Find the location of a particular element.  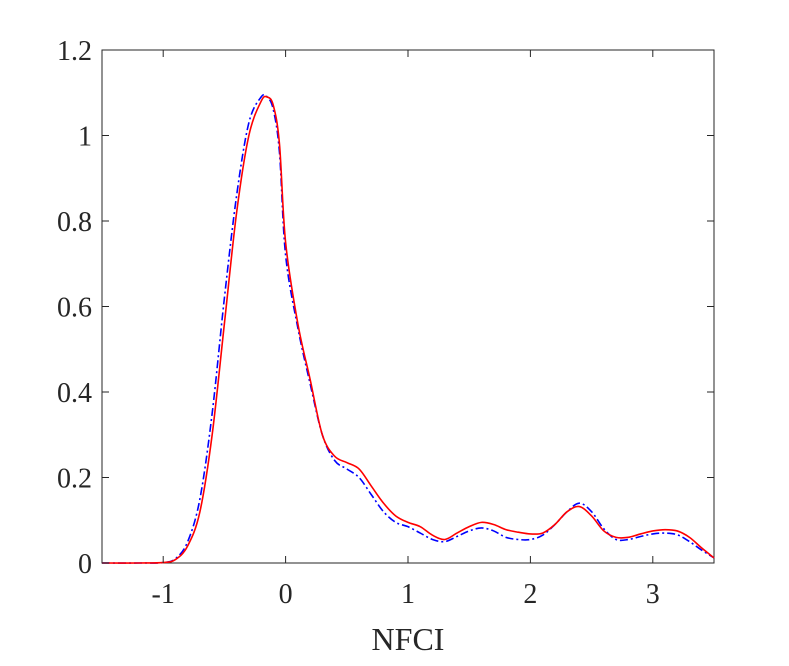

y-tick-label: 0 is located at coordinates (85, 564).